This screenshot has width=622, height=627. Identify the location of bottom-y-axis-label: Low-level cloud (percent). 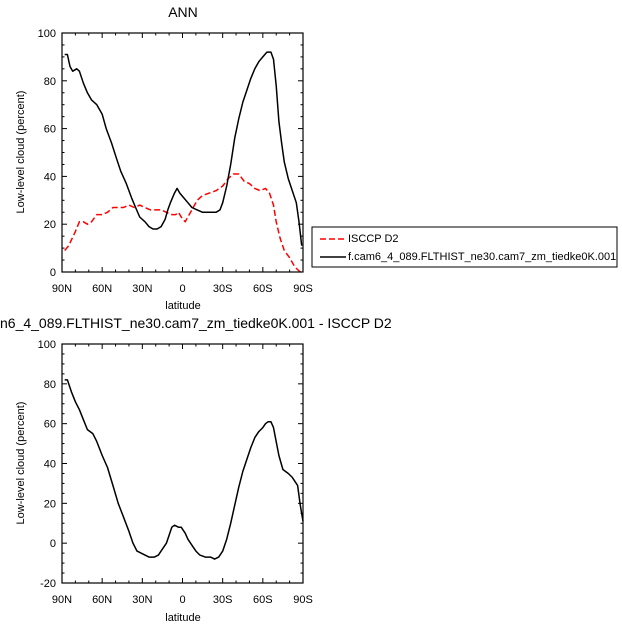
(21, 463).